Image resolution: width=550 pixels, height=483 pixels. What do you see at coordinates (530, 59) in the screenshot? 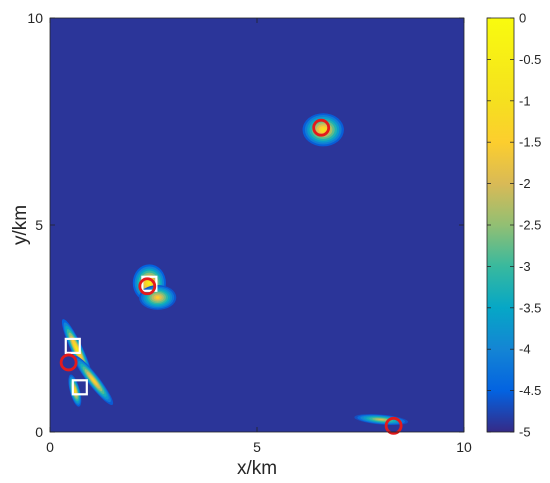
I see `colorbar-tick-label: -0.5` at bounding box center [530, 59].